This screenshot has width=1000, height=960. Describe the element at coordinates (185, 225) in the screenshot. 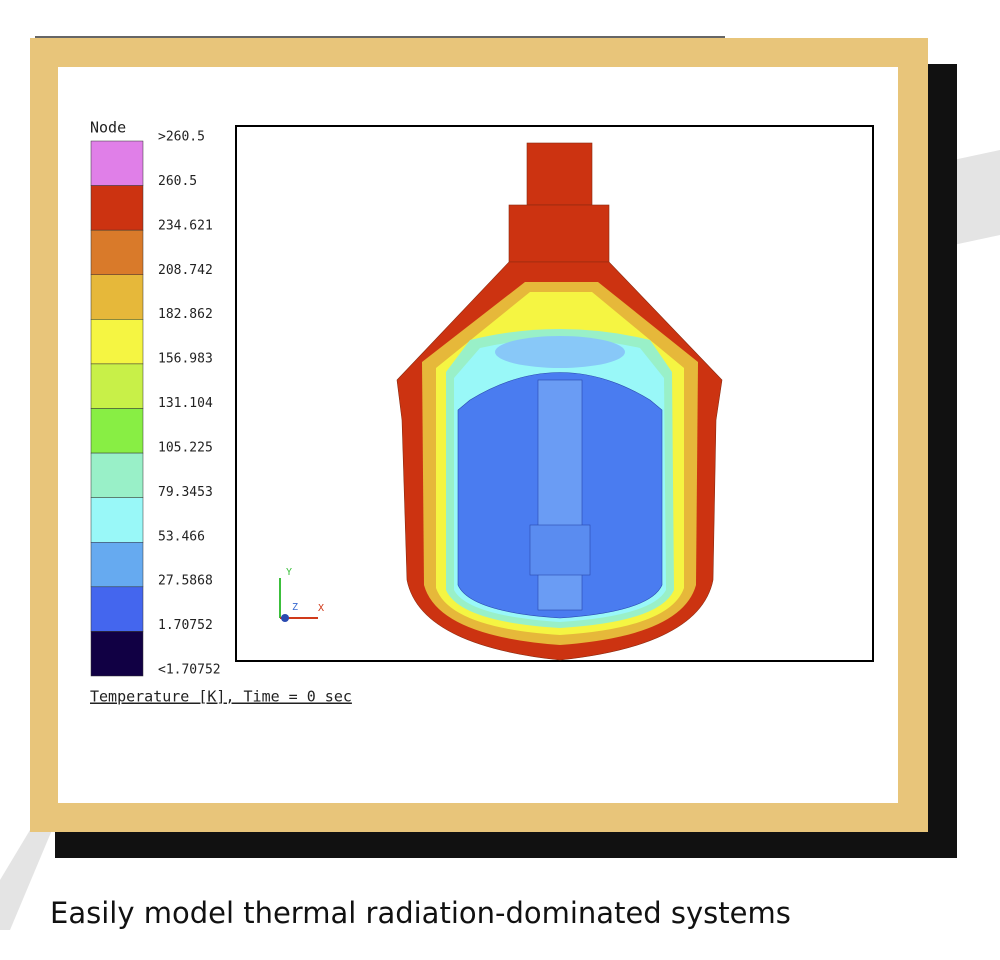

I see `legend-label: 234.621` at that location.